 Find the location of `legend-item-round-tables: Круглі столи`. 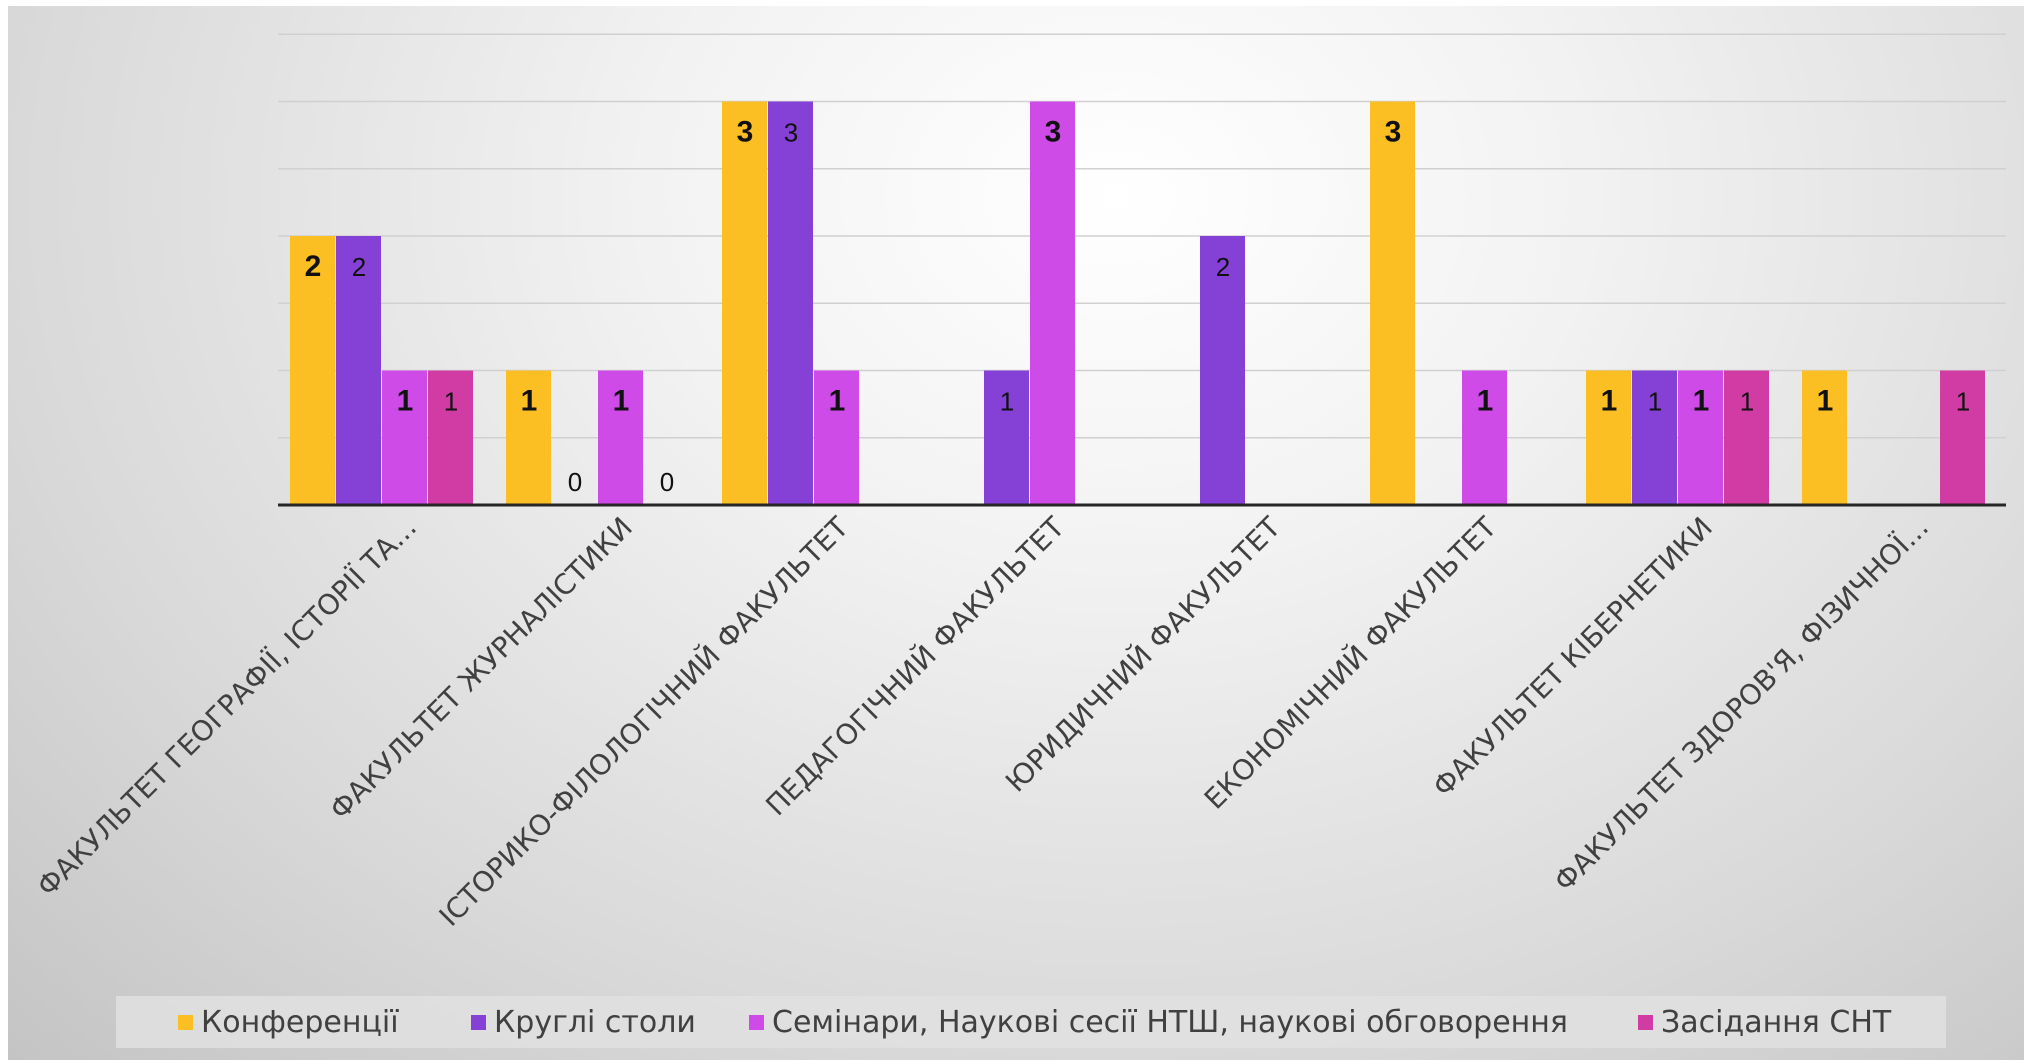

legend-item-round-tables: Круглі столи is located at coordinates (583, 1022).